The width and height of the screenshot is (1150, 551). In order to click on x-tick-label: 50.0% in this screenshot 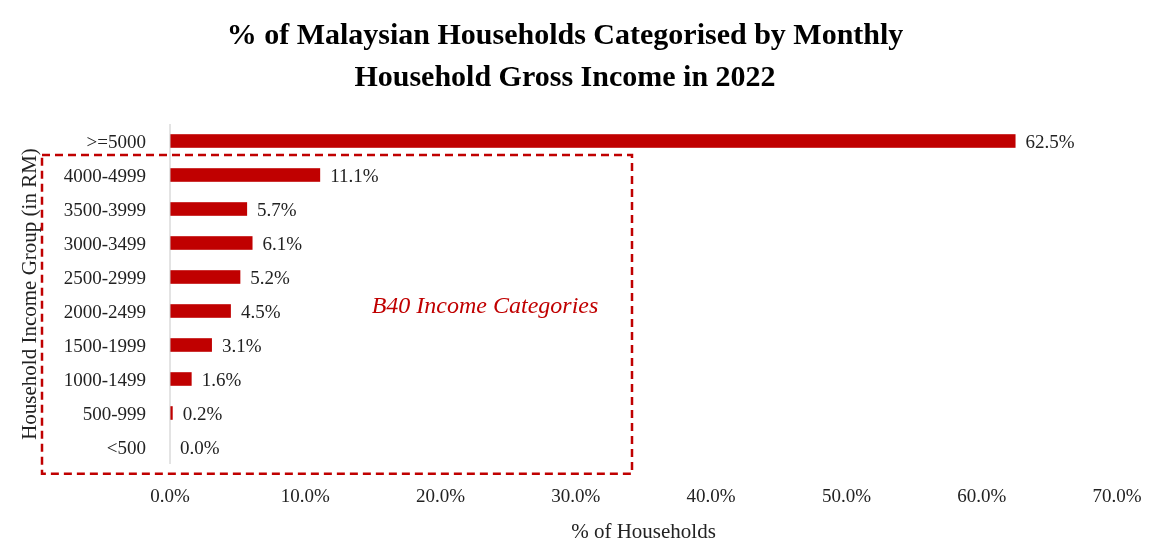, I will do `click(846, 495)`.